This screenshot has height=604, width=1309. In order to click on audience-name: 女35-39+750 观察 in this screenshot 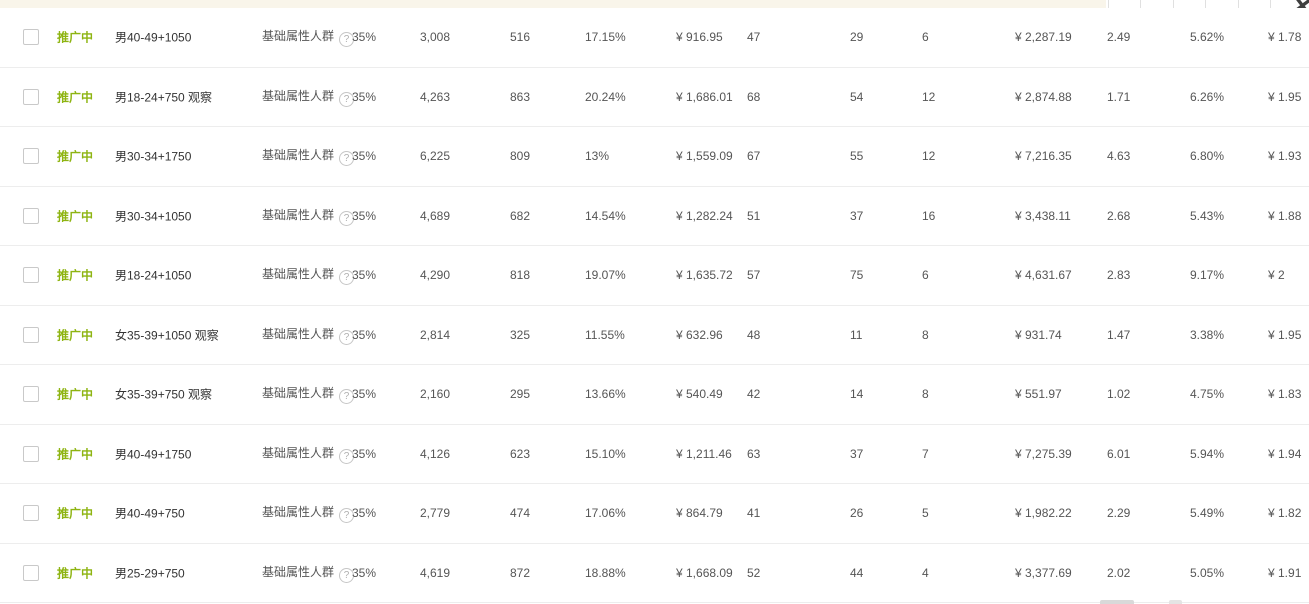, I will do `click(164, 394)`.